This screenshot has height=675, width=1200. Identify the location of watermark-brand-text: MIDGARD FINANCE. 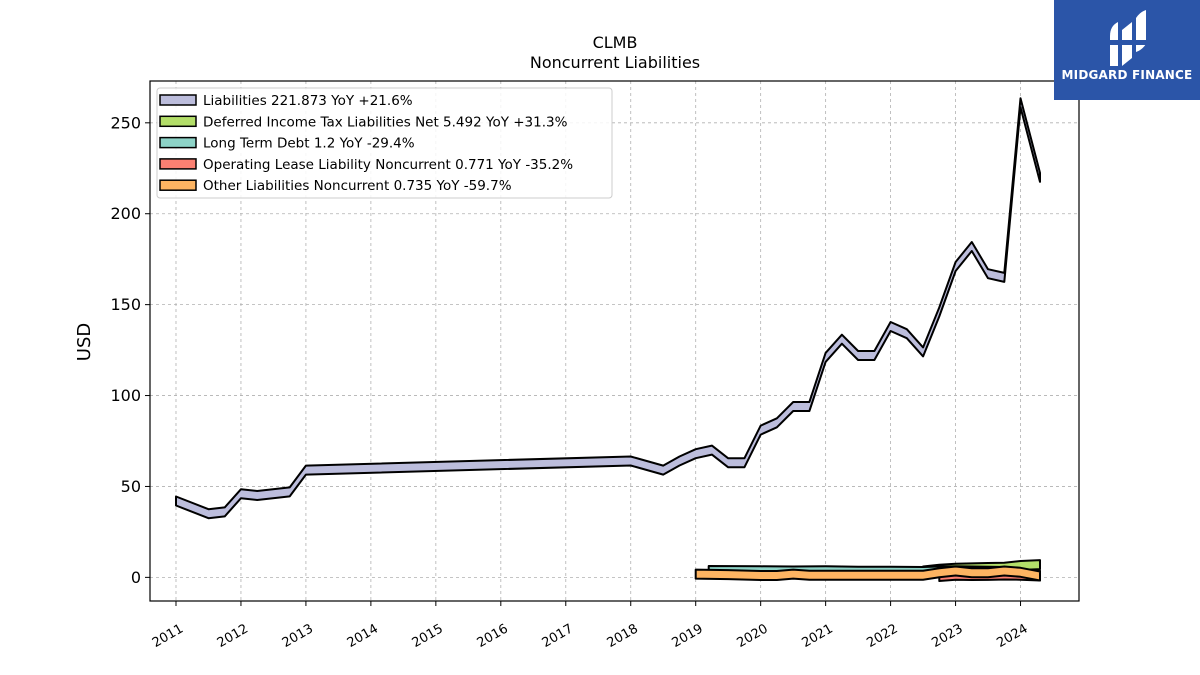
(1127, 75).